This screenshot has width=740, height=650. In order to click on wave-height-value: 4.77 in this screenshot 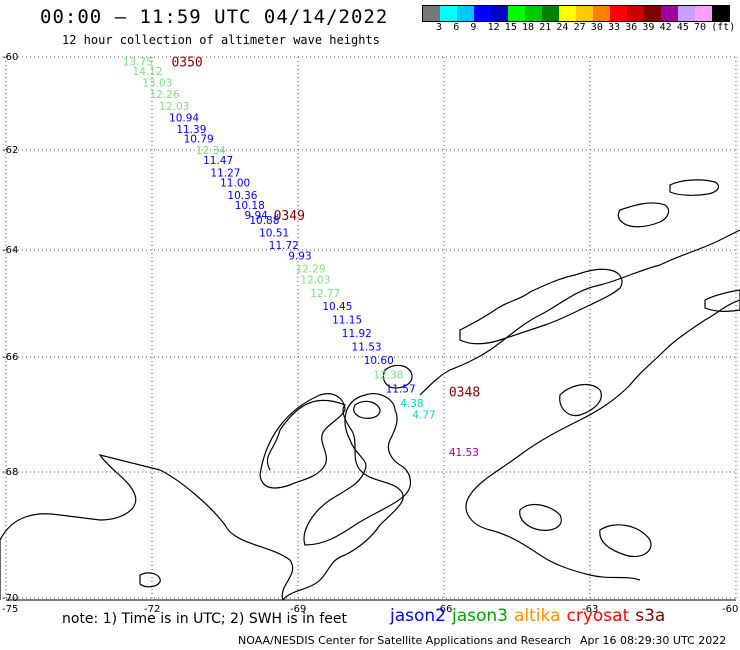, I will do `click(423, 416)`.